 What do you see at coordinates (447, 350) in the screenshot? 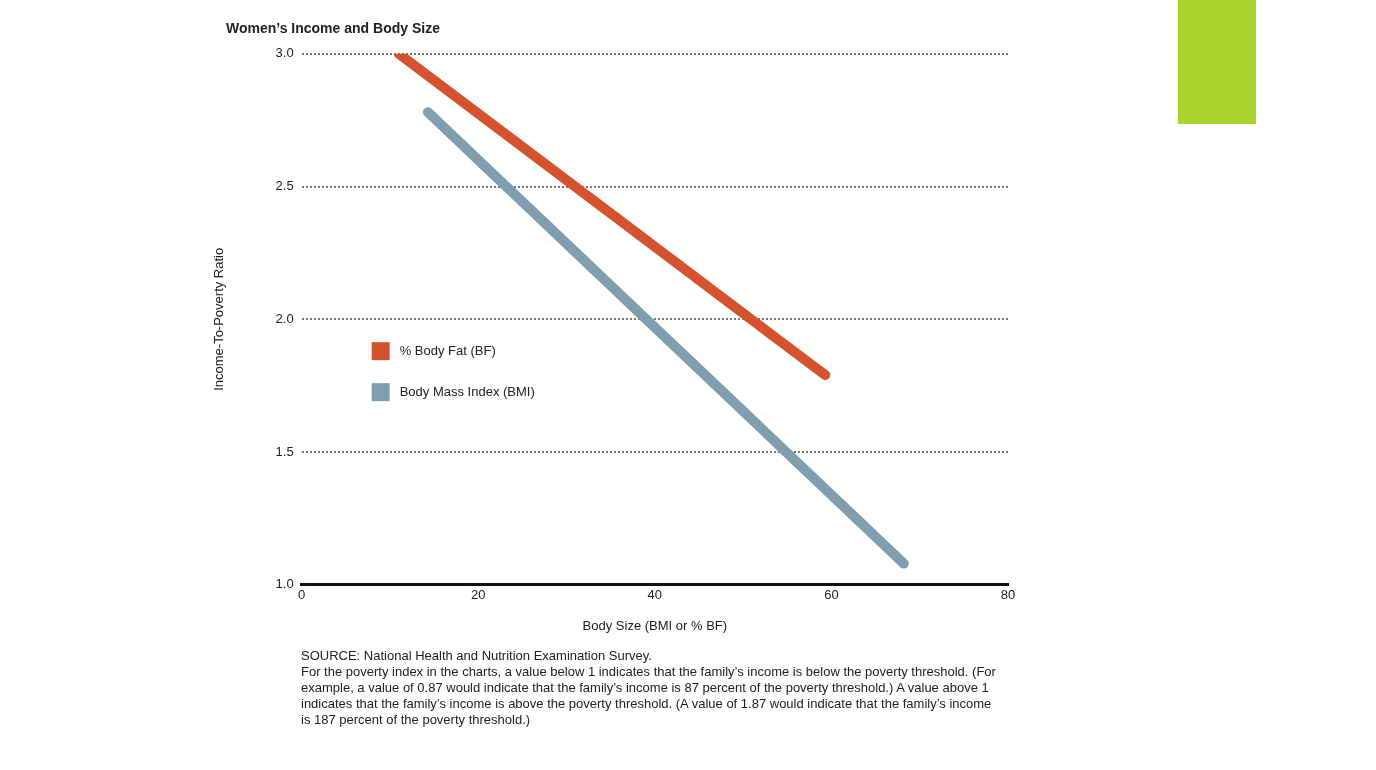
I see `legend-label: % Body Fat (BF)` at bounding box center [447, 350].